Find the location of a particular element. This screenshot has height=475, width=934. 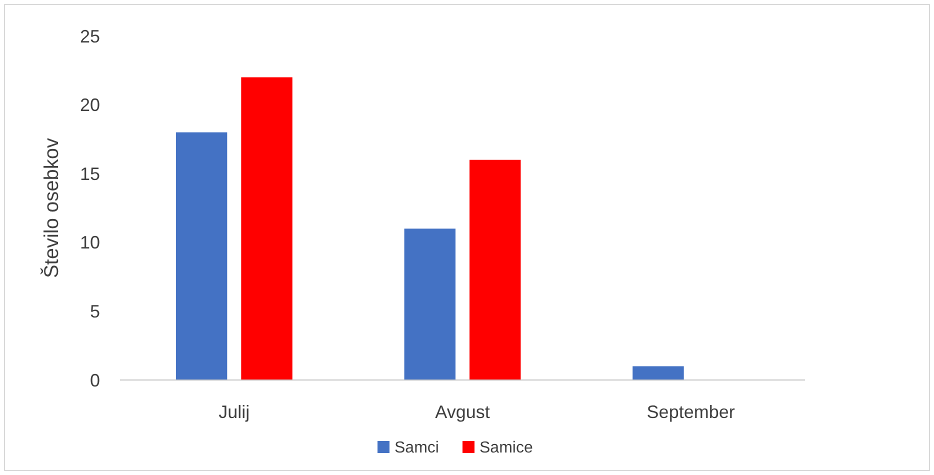

y-tick-label: 10 is located at coordinates (90, 242).